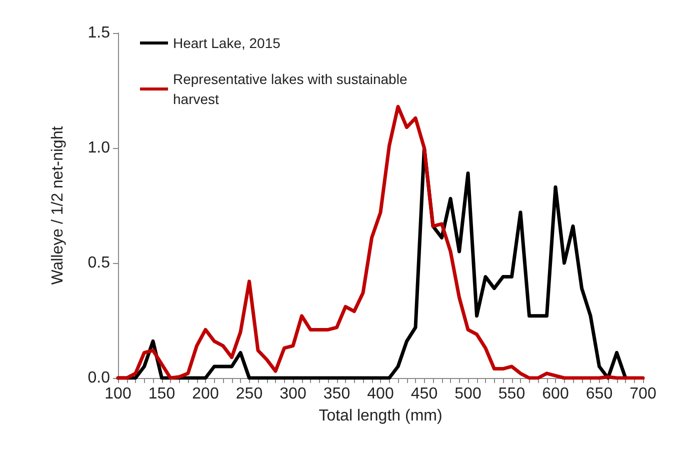  I want to click on y-tick-label: 1.5, so click(99, 33).